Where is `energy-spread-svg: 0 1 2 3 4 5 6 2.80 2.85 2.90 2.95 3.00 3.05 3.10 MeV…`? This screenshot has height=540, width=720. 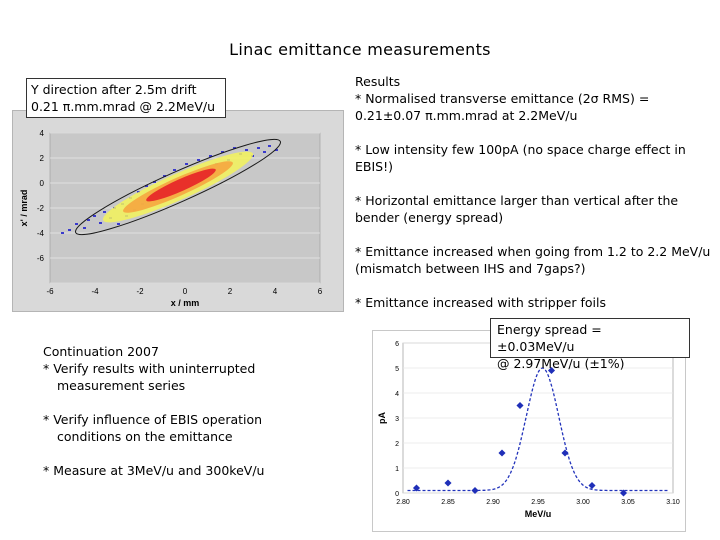
energy-spread-svg: 0 1 2 3 4 5 6 2.80 2.85 2.90 2.95 3.00 3.05 3.10 MeV… is located at coordinates (528, 430).